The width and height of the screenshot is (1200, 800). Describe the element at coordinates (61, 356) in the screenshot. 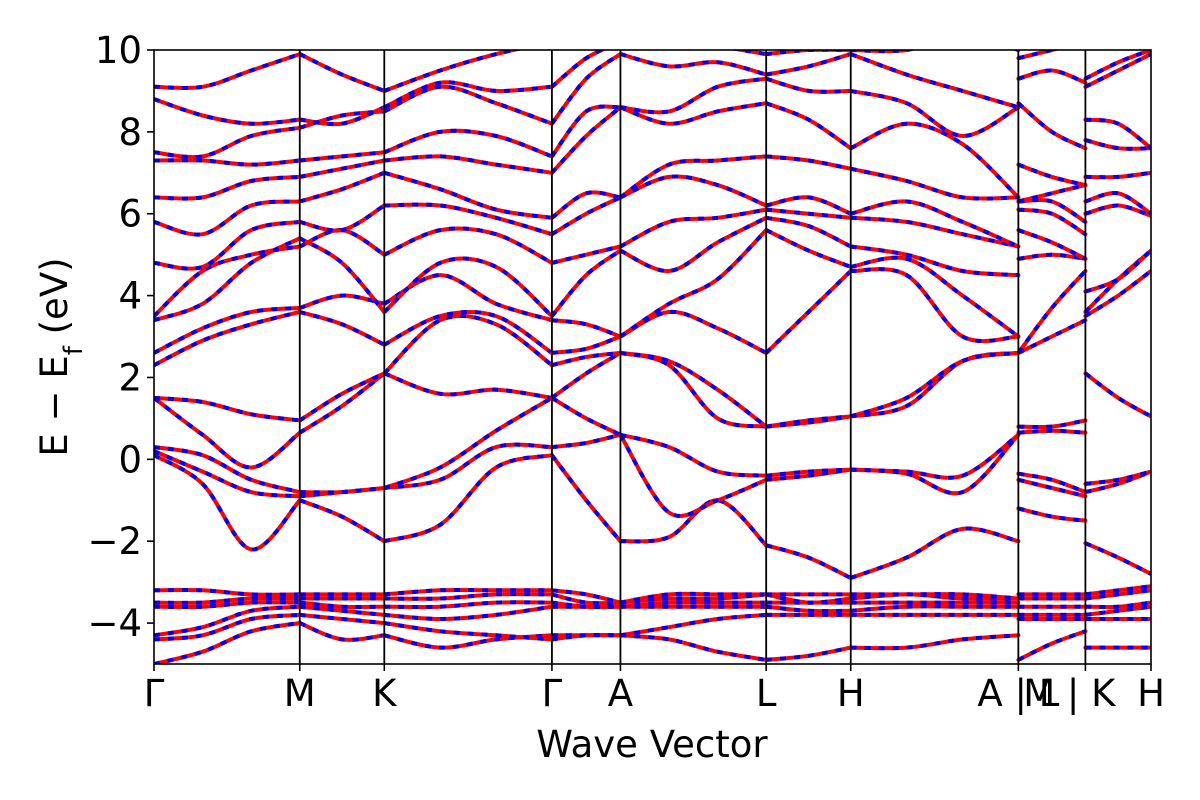

I see `y-axis-title: E − Ef (eV)` at that location.